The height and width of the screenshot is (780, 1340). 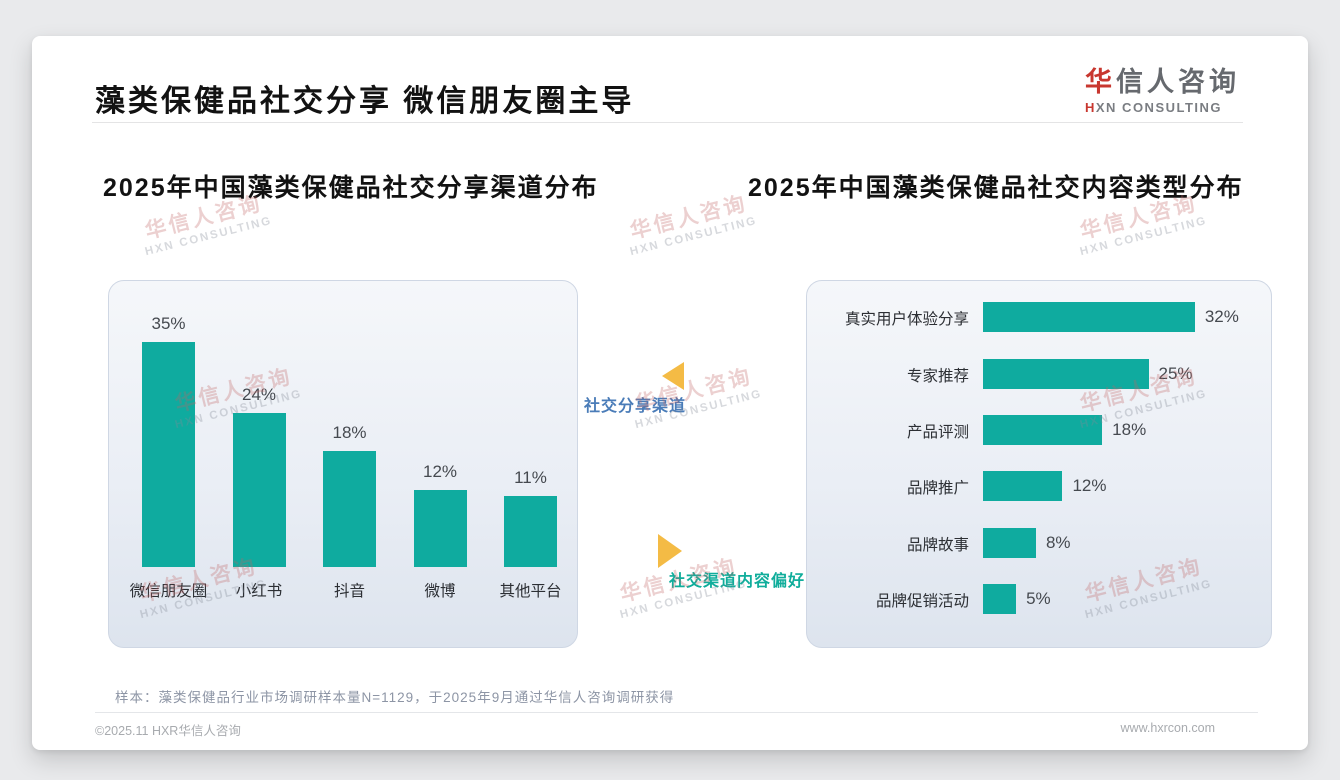 I want to click on logo-cn-rest: 信人咨询, so click(x=1178, y=82).